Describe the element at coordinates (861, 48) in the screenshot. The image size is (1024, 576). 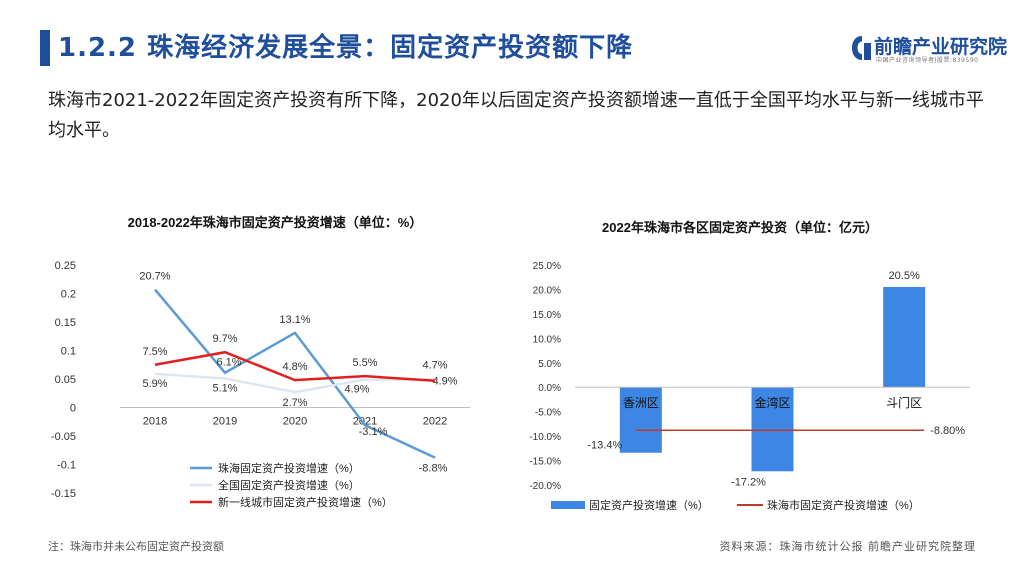
I see `logo-icon` at that location.